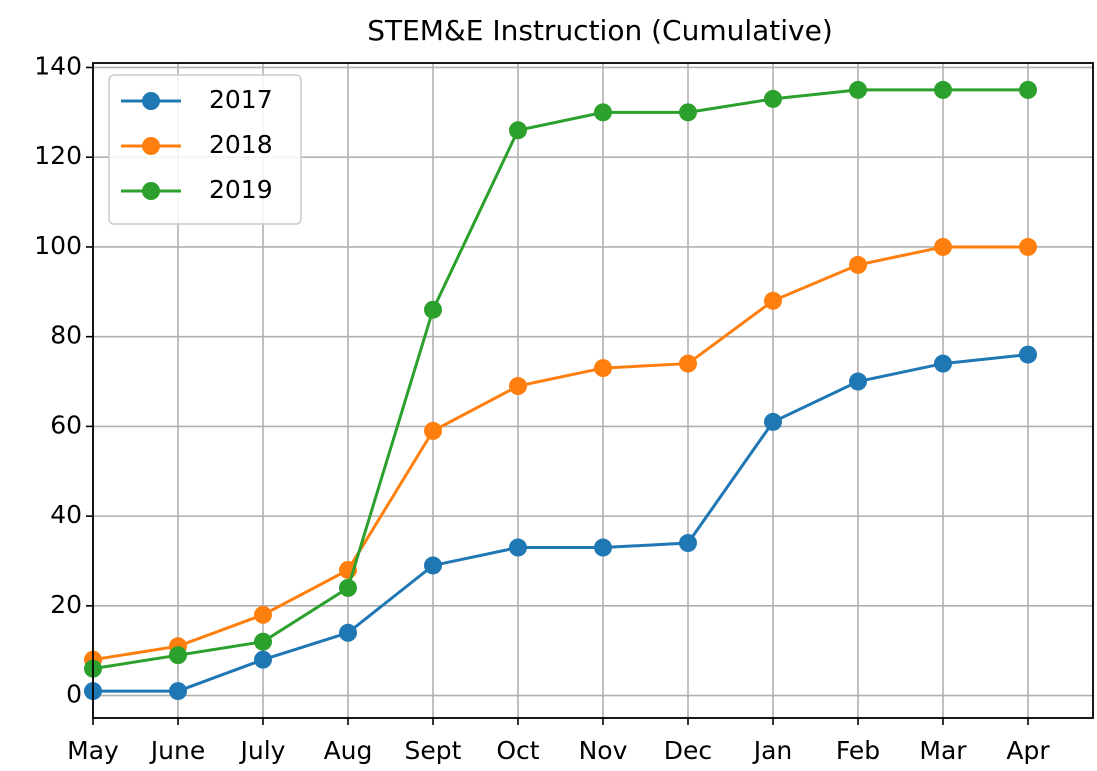 This screenshot has height=771, width=1097. What do you see at coordinates (433, 750) in the screenshot?
I see `x-tick-label: Sept` at bounding box center [433, 750].